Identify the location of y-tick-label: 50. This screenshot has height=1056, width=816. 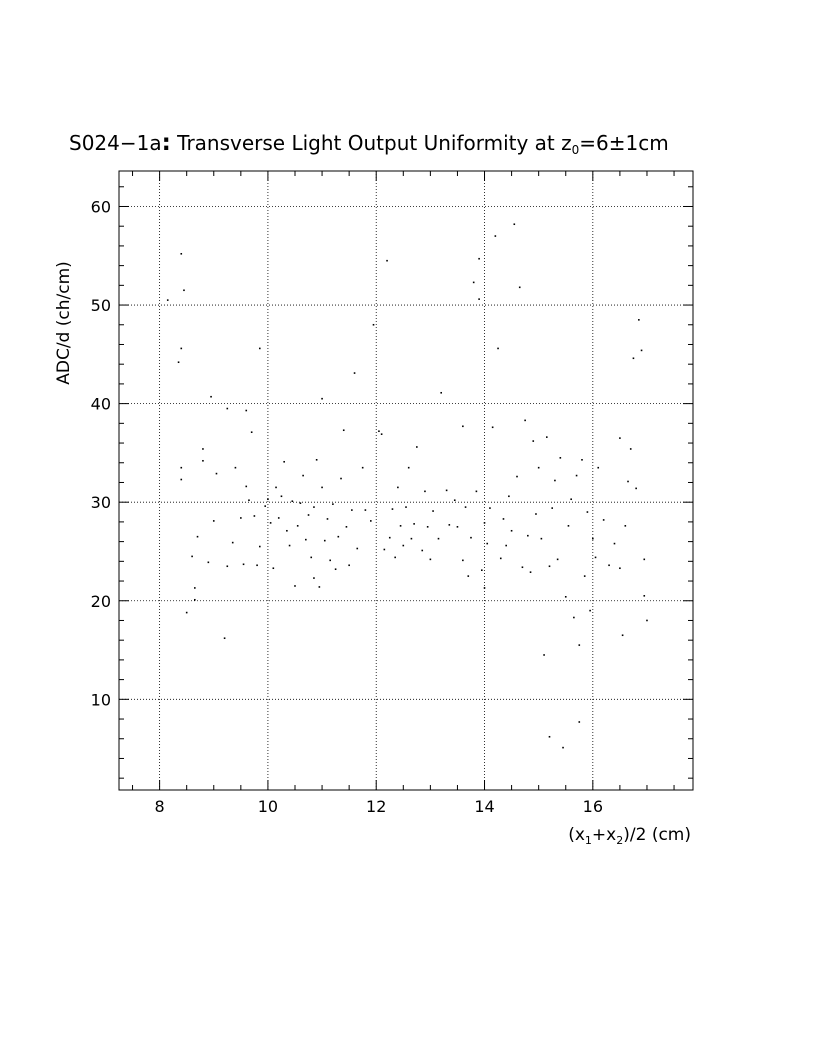
(101, 305).